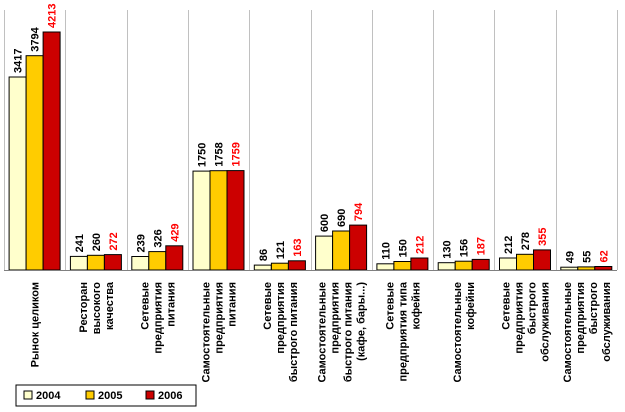  What do you see at coordinates (150, 395) in the screenshot?
I see `legend-swatch-2006` at bounding box center [150, 395].